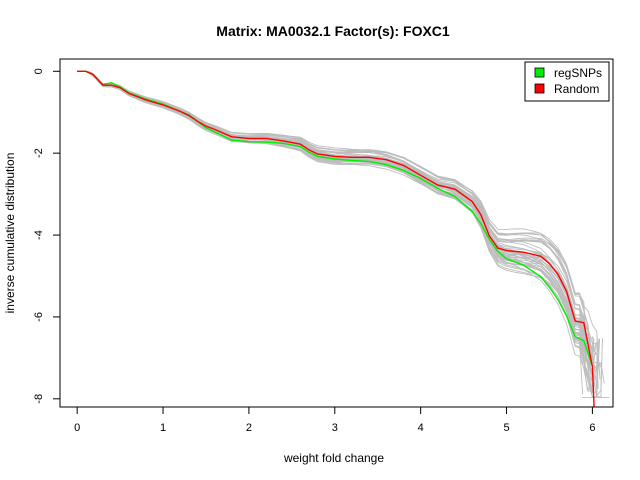 The image size is (640, 480). What do you see at coordinates (506, 428) in the screenshot?
I see `x-tick-label: 5` at bounding box center [506, 428].